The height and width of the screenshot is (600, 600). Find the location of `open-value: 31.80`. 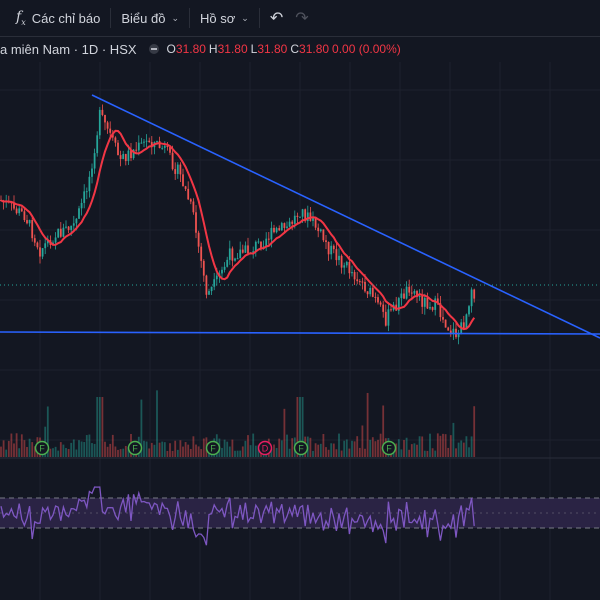

open-value: 31.80 is located at coordinates (190, 49).